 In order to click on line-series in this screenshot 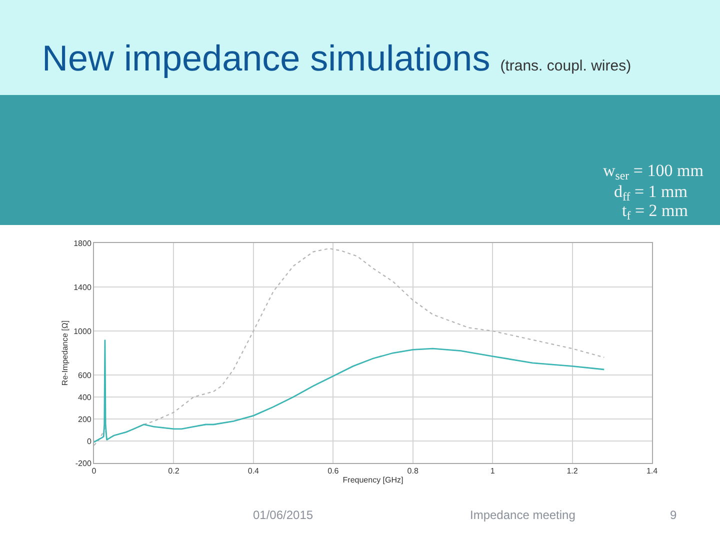, I will do `click(349, 391)`.